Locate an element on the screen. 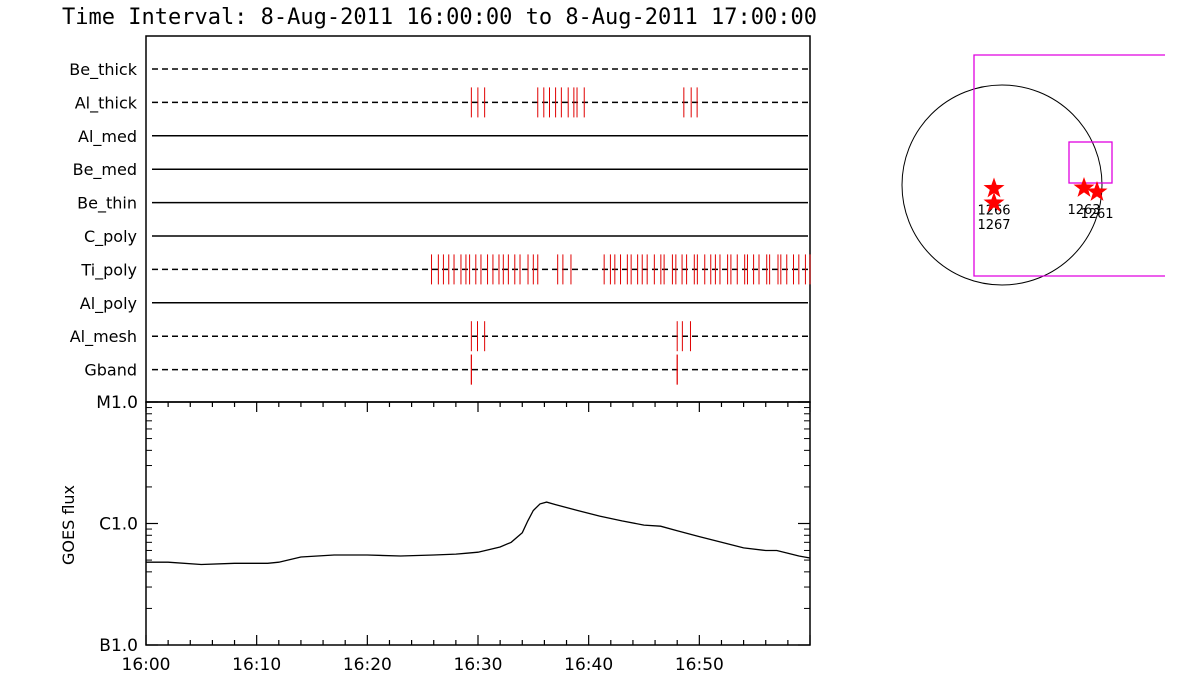 The width and height of the screenshot is (1200, 700). filter-label: Al_thick is located at coordinates (106, 103).